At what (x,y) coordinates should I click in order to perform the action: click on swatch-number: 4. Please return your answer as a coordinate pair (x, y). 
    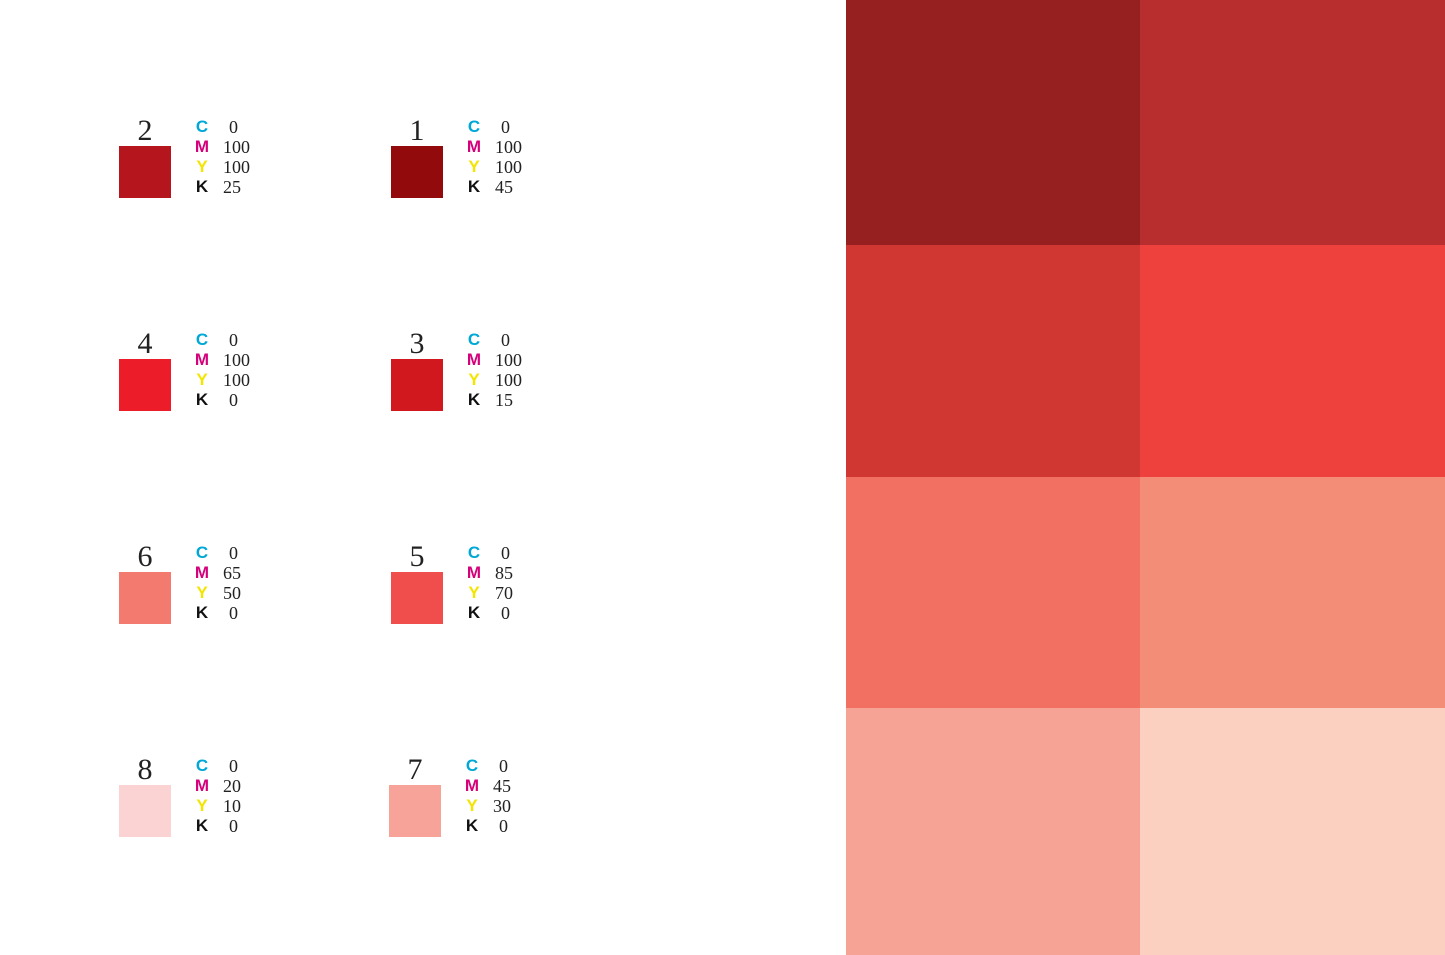
    Looking at the image, I should click on (145, 343).